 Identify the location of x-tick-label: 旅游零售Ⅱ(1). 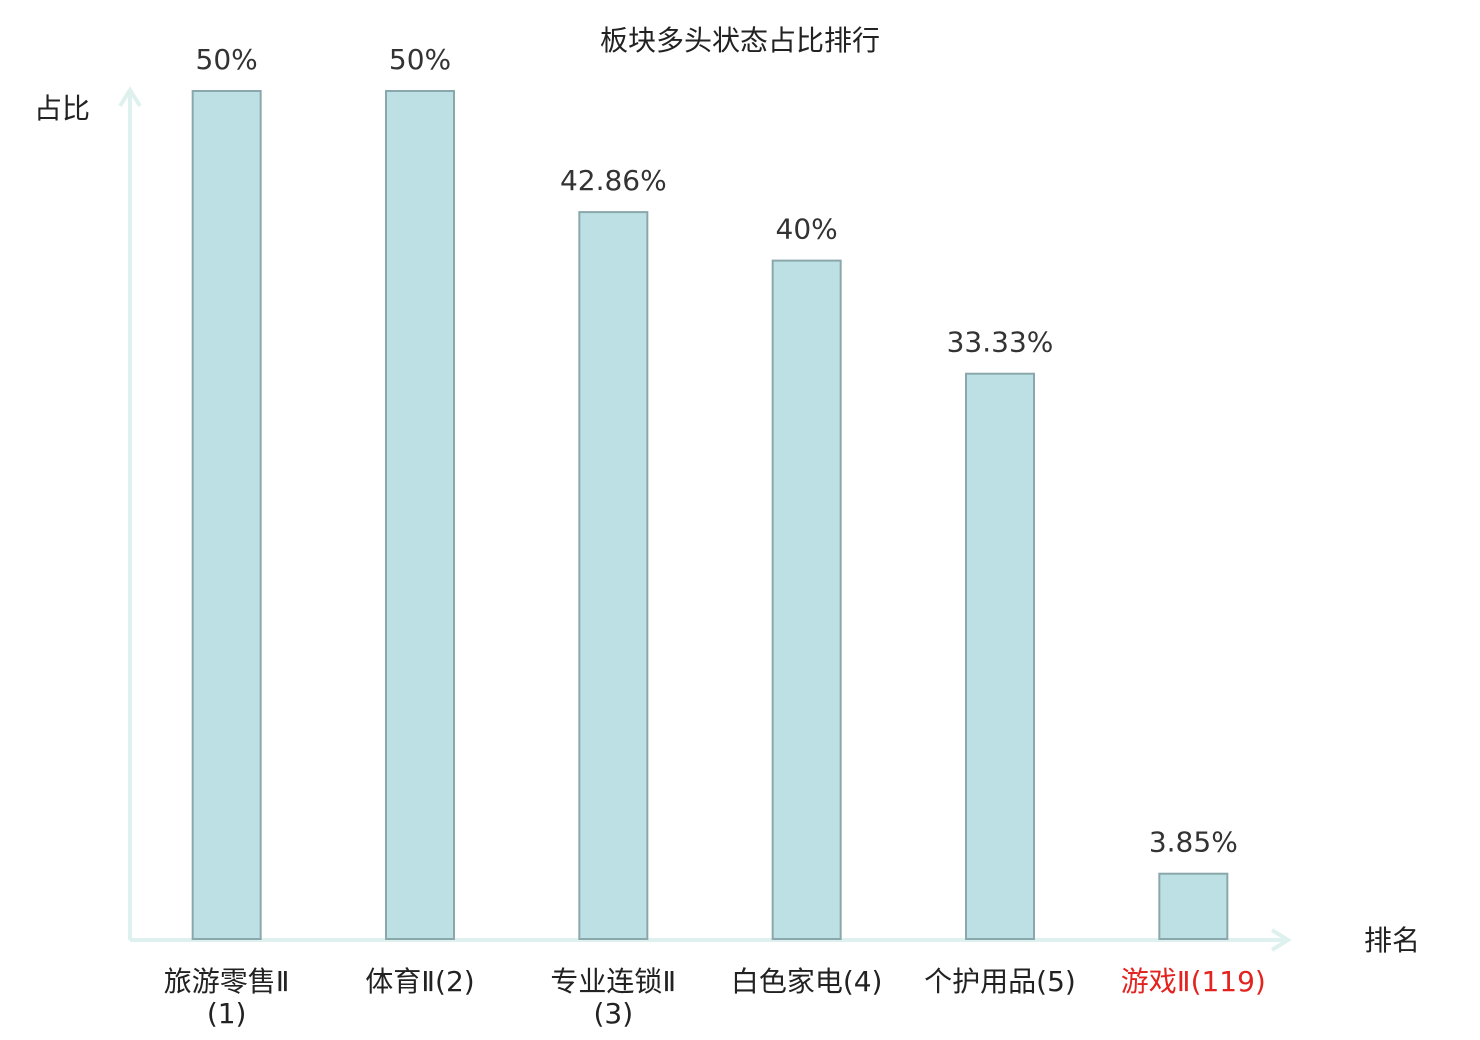
(226, 997).